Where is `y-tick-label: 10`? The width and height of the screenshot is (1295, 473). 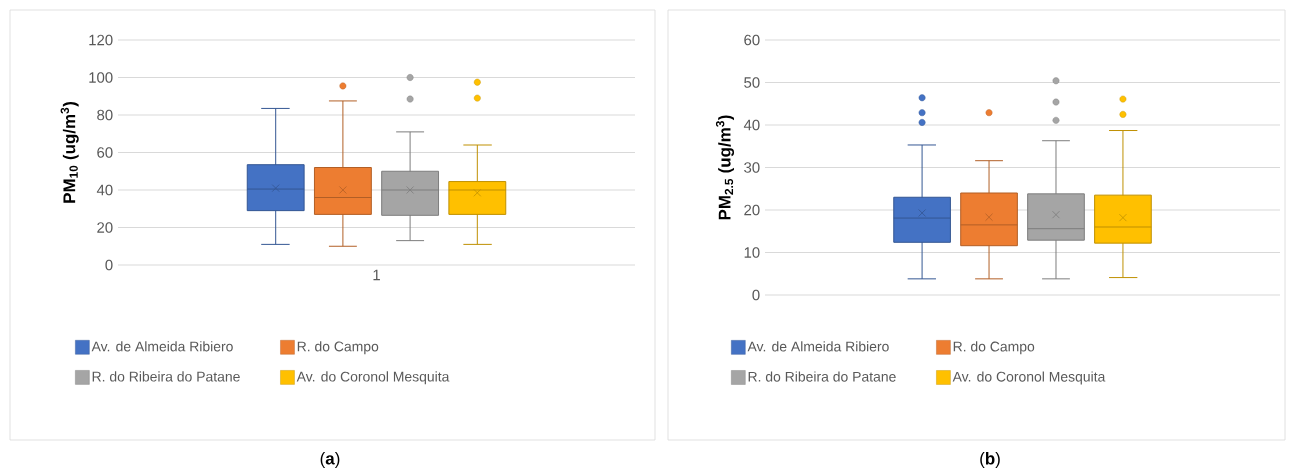
y-tick-label: 10 is located at coordinates (752, 252).